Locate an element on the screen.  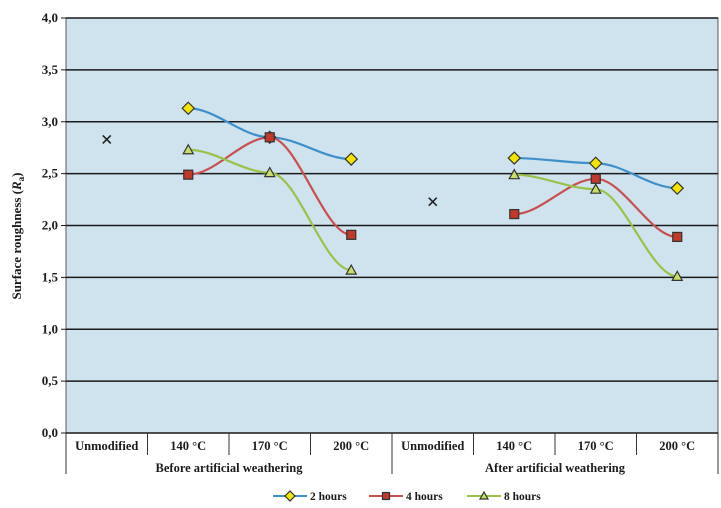
legend-item: 4 hours is located at coordinates (406, 497).